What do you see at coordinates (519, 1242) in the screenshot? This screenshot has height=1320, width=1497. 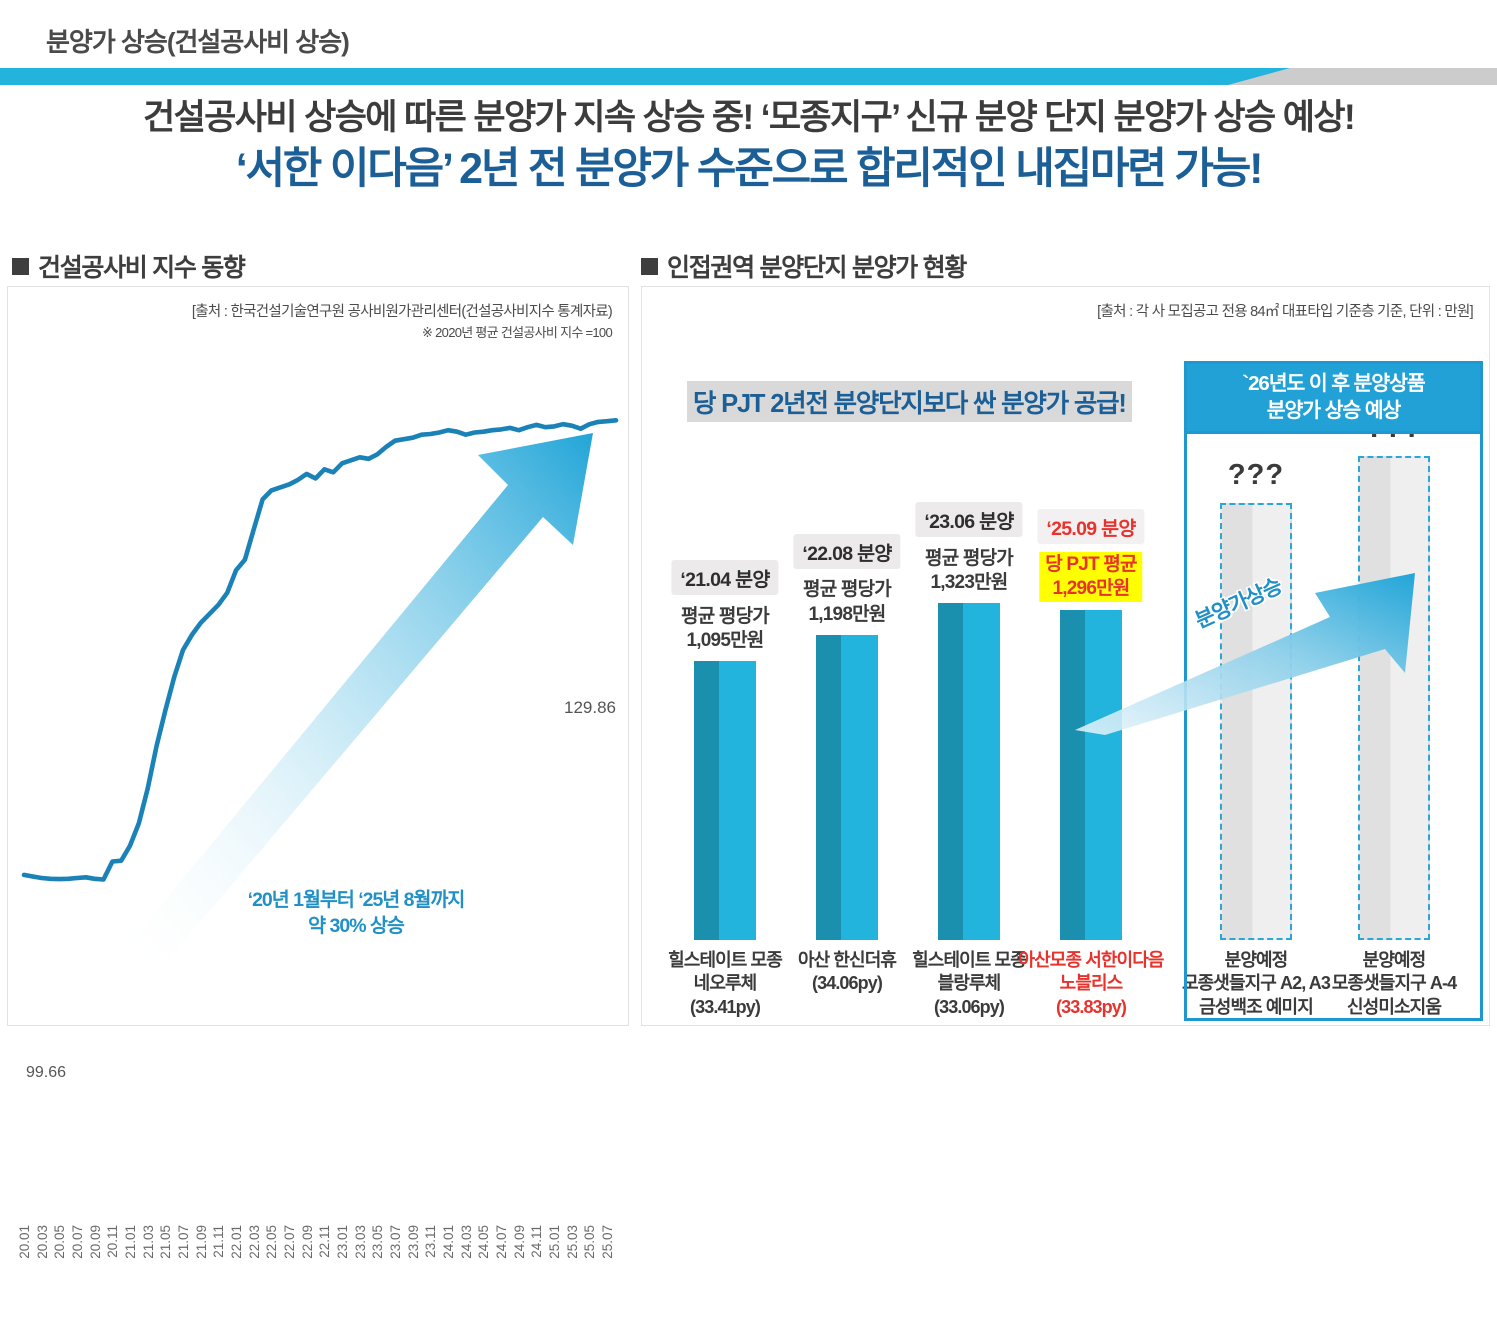 I see `x-axis-tick: 24.09` at bounding box center [519, 1242].